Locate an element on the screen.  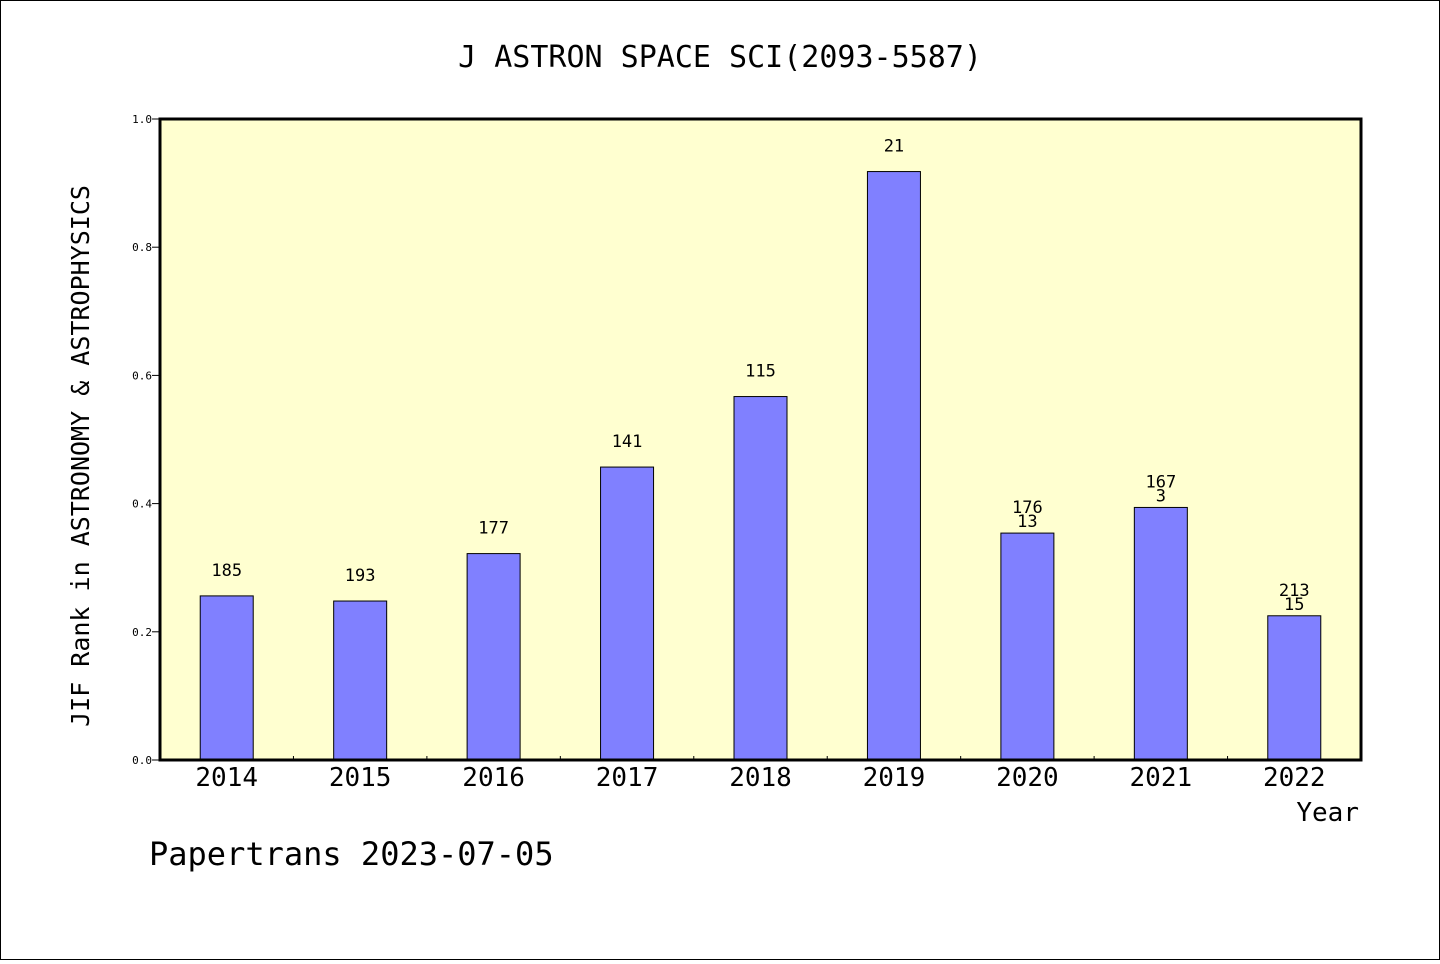
chart-title: J ASTRON SPACE SCI(2093-5587) is located at coordinates (720, 57).